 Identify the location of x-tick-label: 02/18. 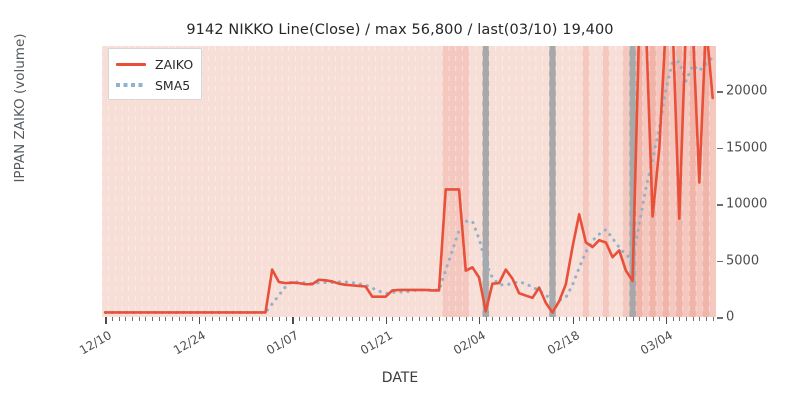
(563, 343).